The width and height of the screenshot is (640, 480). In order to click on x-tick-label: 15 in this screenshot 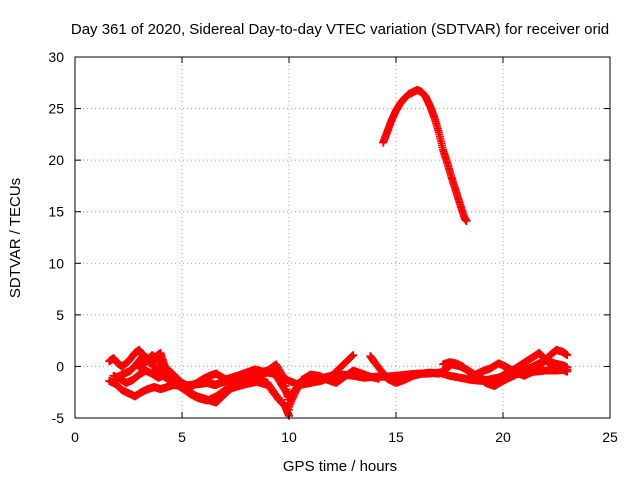, I will do `click(396, 437)`.